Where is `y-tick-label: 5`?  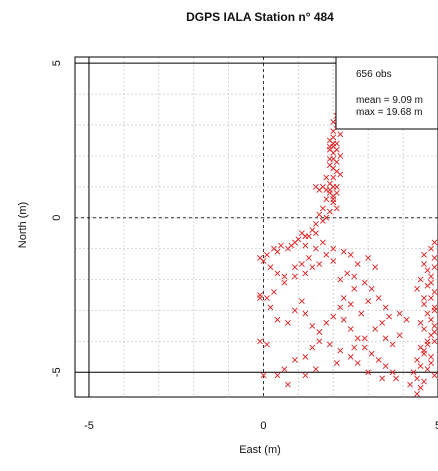
y-tick-label: 5 is located at coordinates (57, 63).